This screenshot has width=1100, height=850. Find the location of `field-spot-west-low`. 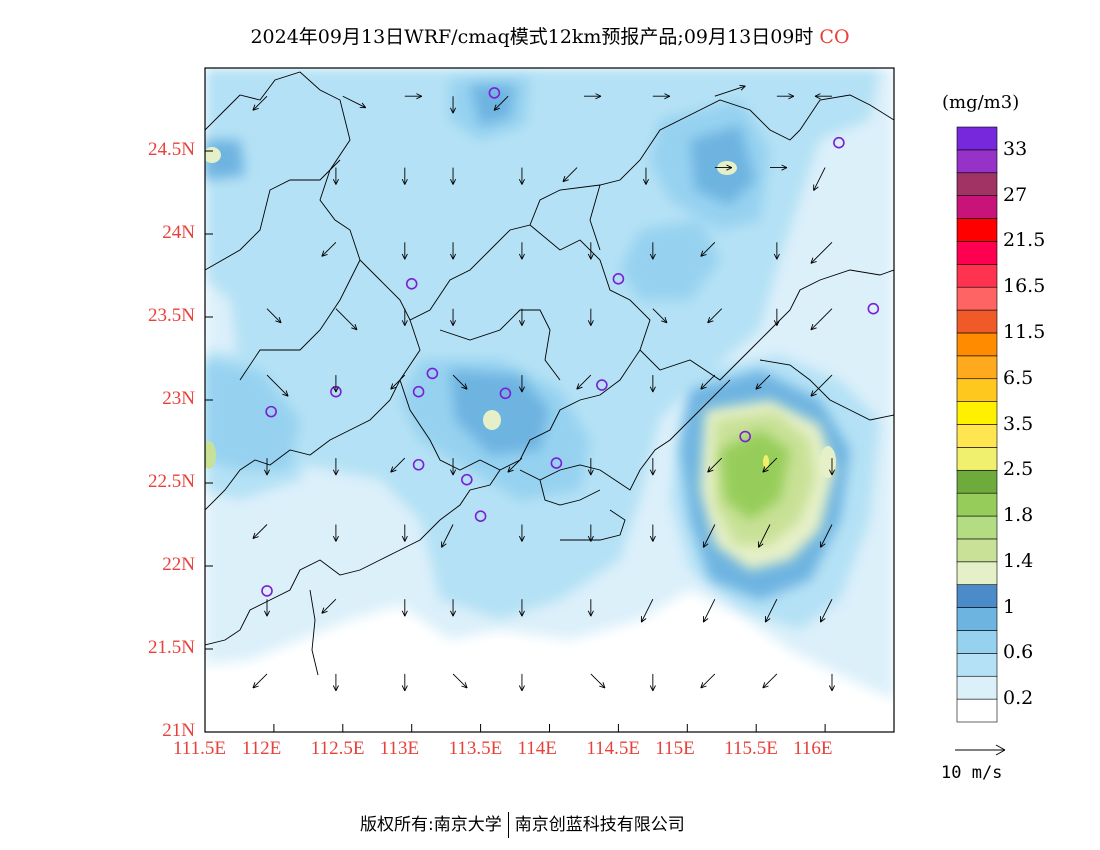

field-spot-west-low is located at coordinates (210, 455).